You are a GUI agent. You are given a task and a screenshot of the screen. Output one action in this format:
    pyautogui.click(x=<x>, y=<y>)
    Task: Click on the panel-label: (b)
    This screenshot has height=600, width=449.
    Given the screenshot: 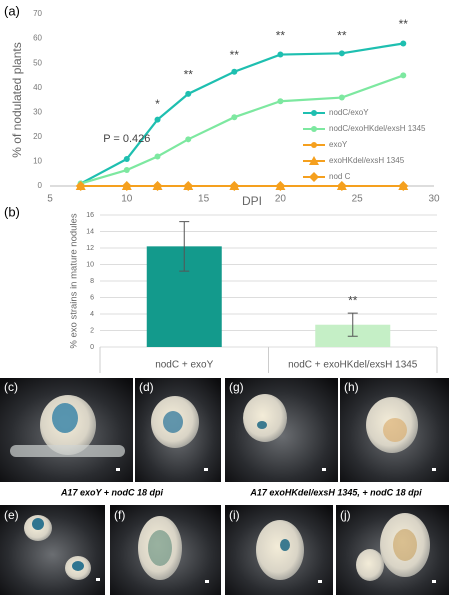 What is the action you would take?
    pyautogui.click(x=12, y=211)
    